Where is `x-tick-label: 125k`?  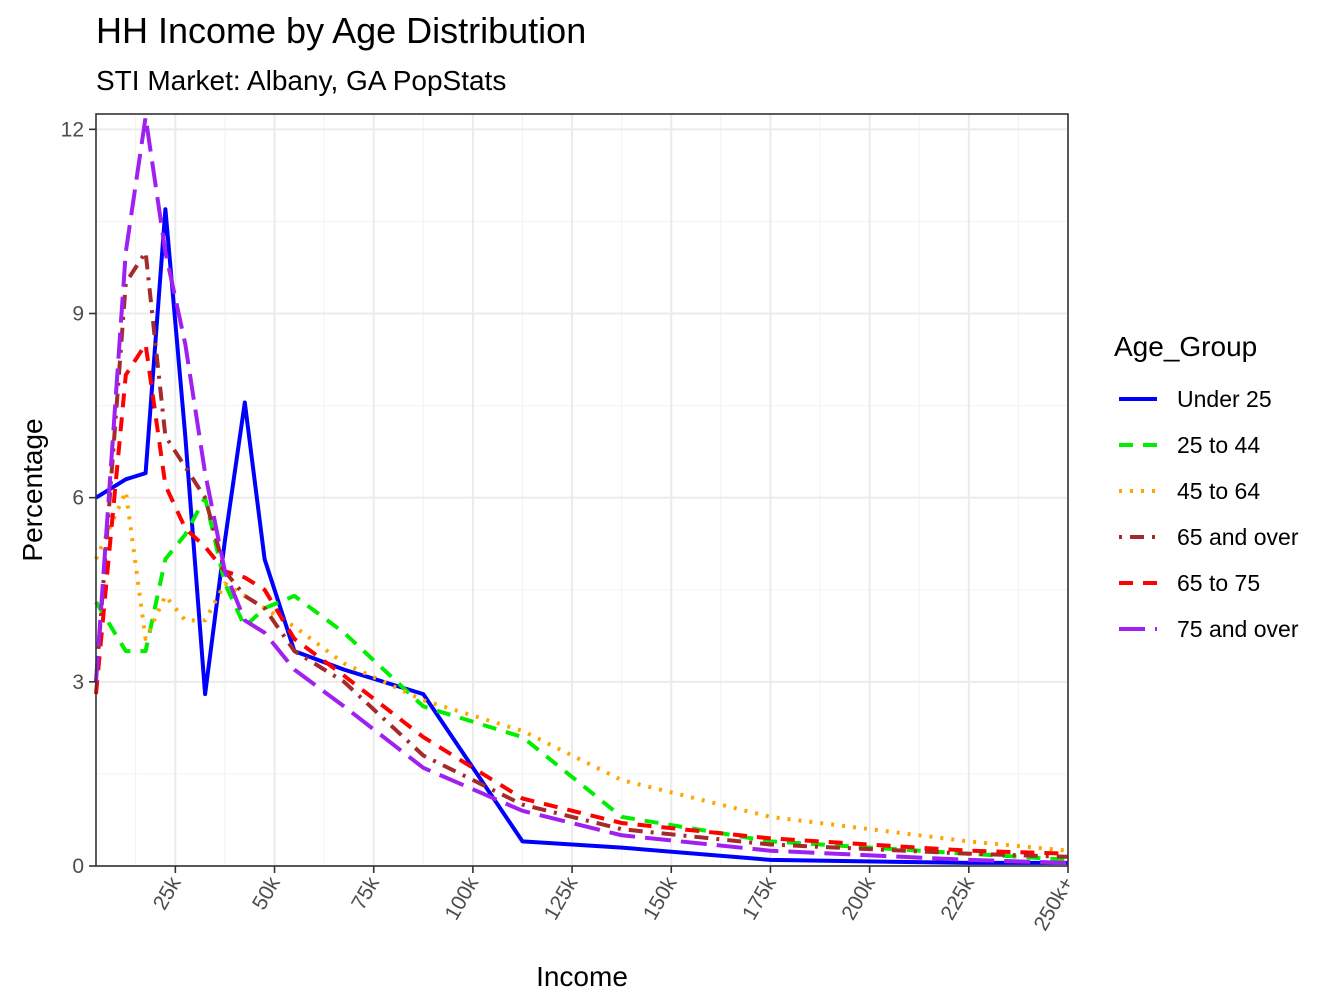
x-tick-label: 125k is located at coordinates (561, 898).